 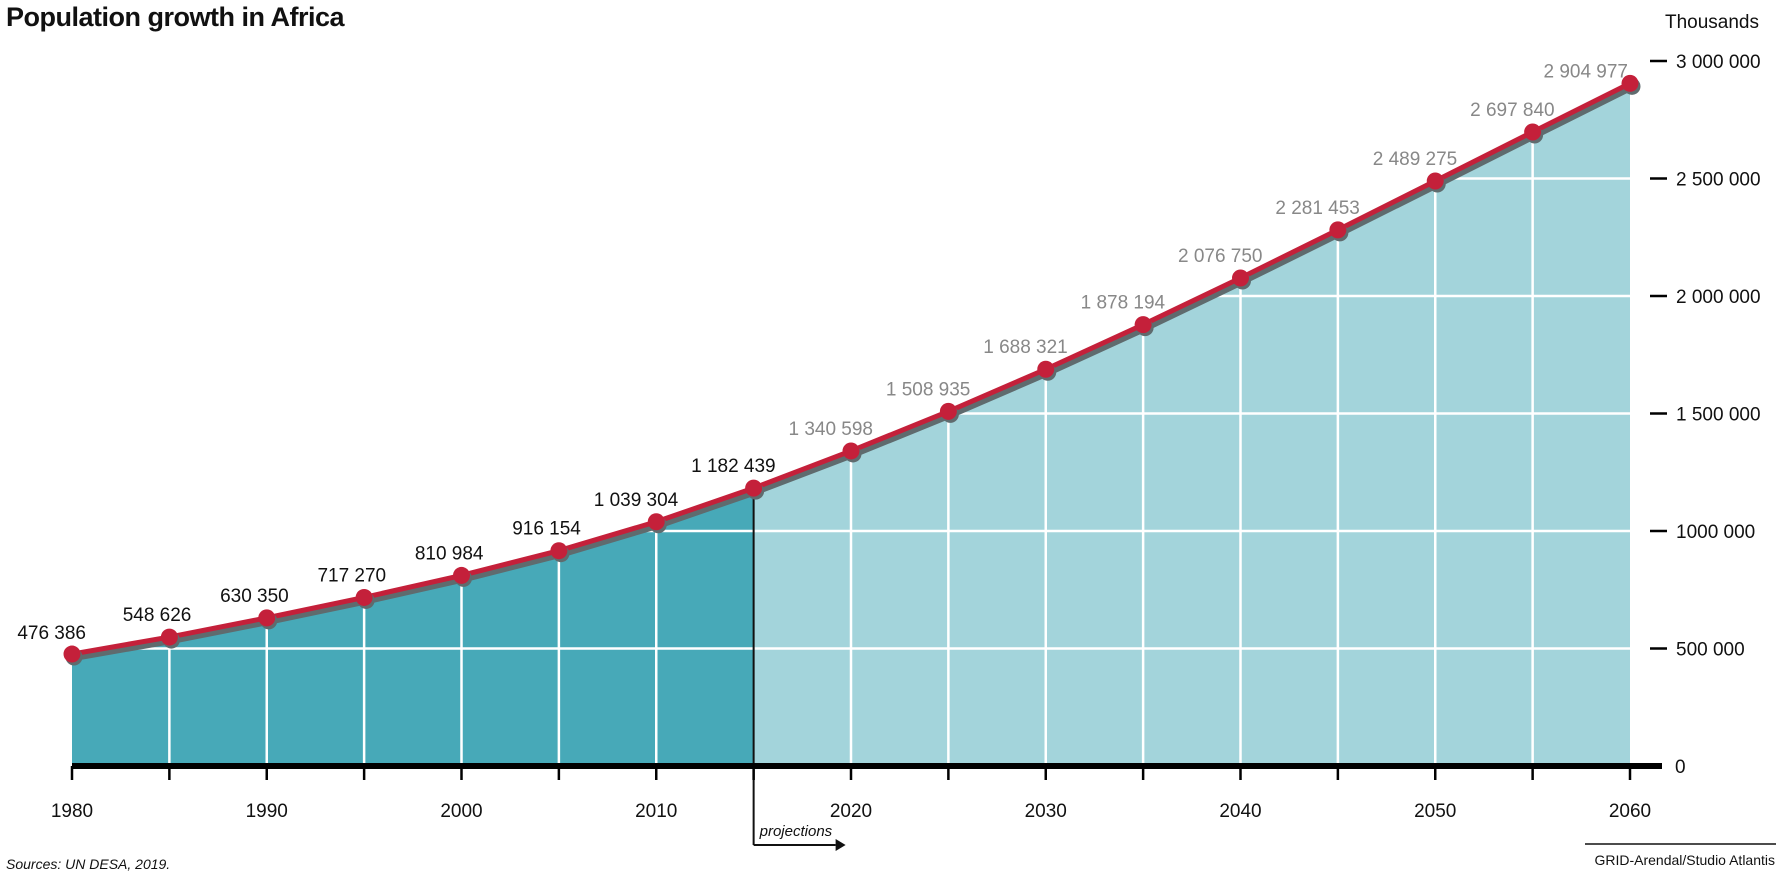 I want to click on data-label: 916 154, so click(x=546, y=529).